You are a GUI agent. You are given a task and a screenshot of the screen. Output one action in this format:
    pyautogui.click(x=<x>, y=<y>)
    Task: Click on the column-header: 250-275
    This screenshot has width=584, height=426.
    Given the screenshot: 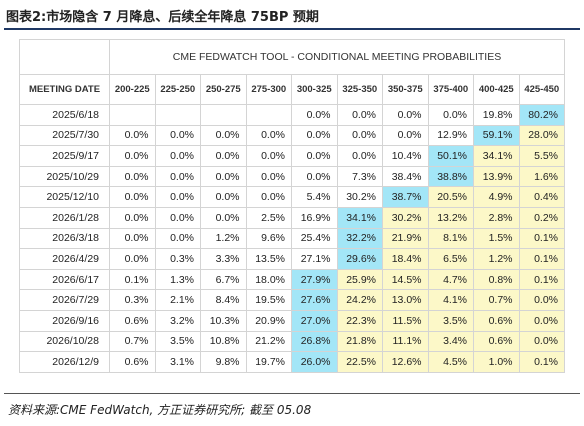 What is the action you would take?
    pyautogui.click(x=224, y=90)
    